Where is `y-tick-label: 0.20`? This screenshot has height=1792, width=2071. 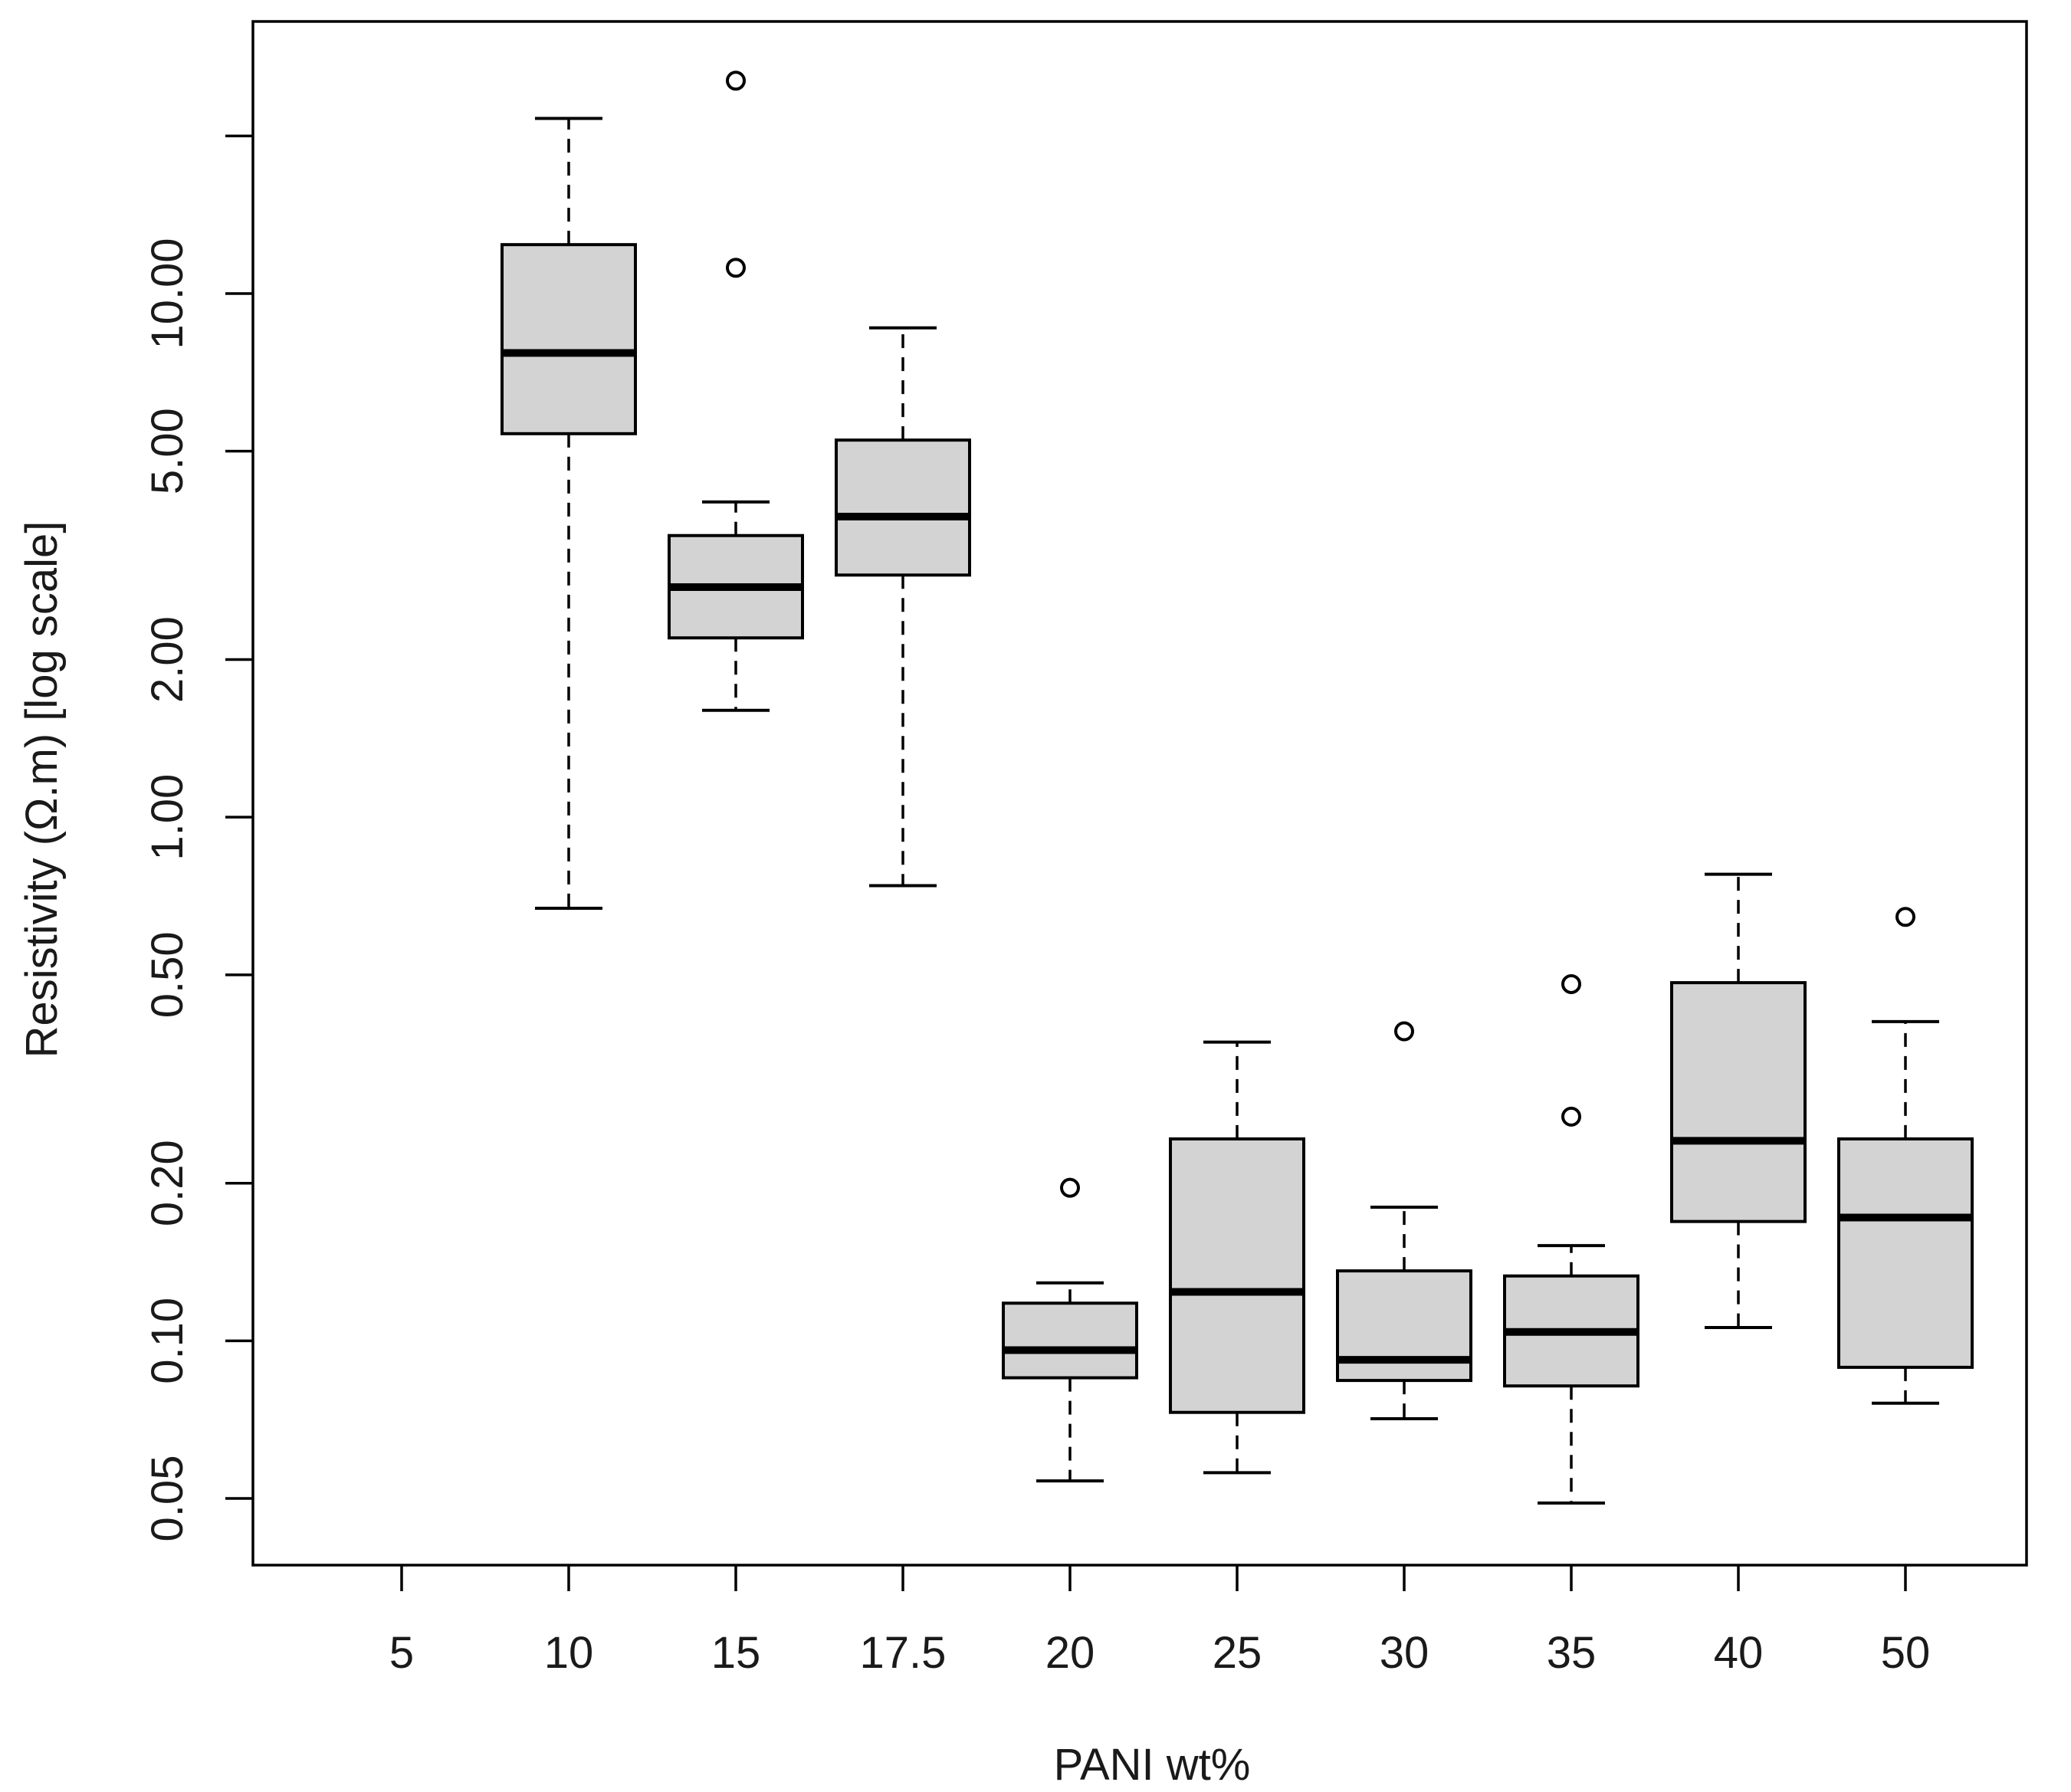
y-tick-label: 0.20 is located at coordinates (167, 1183).